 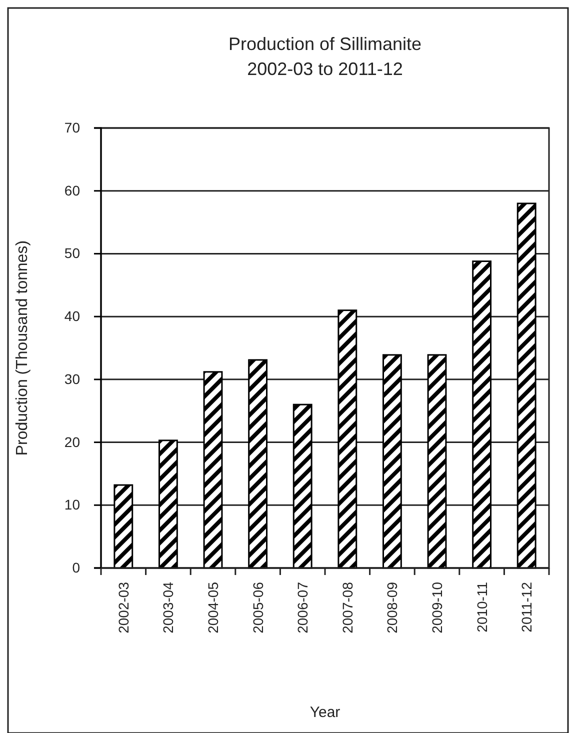 I want to click on x-tick-label: 2005-06, so click(x=258, y=608).